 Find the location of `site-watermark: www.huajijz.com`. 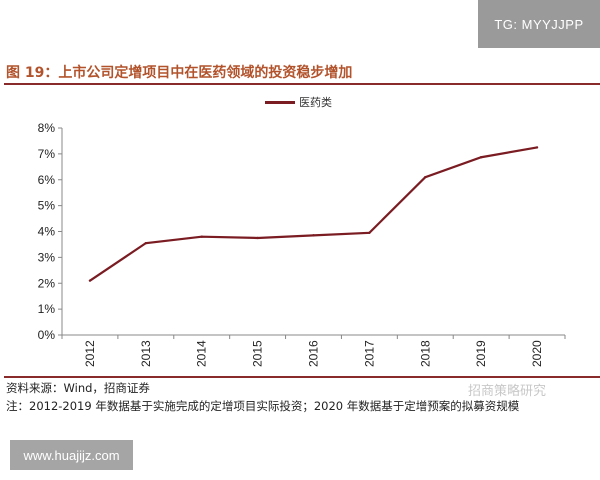

site-watermark: www.huajijz.com is located at coordinates (71, 455).